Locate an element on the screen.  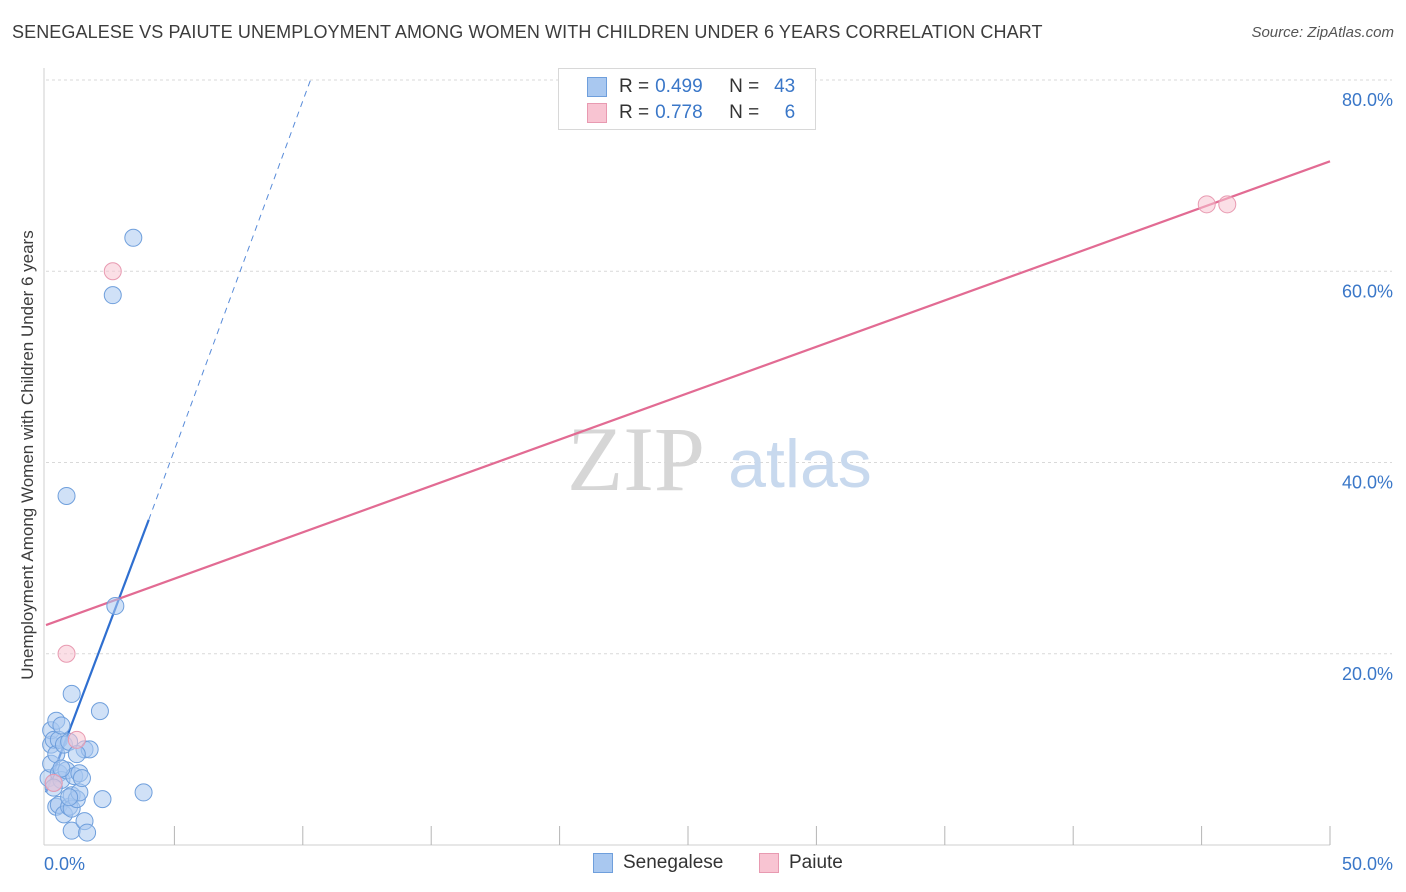
legend-row-senegalese: R = 0.499 N = 43 is located at coordinates (691, 87).